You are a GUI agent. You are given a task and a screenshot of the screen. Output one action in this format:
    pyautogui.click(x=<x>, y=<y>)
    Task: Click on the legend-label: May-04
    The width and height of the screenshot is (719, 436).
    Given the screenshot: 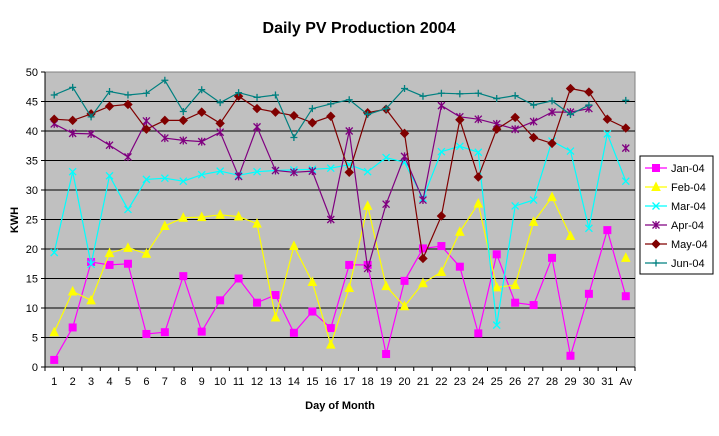 What is the action you would take?
    pyautogui.click(x=689, y=245)
    